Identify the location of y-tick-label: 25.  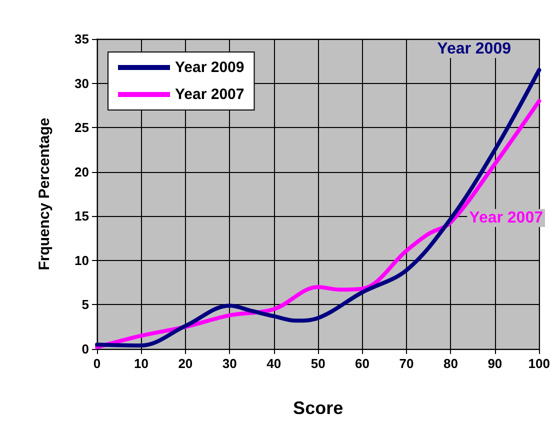
(81, 128).